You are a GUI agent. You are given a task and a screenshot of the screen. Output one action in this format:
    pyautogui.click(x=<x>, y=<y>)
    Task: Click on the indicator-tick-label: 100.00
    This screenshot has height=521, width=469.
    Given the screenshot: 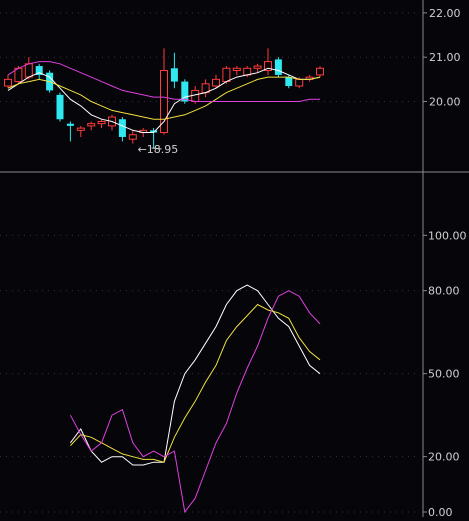 What is the action you would take?
    pyautogui.click(x=447, y=235)
    